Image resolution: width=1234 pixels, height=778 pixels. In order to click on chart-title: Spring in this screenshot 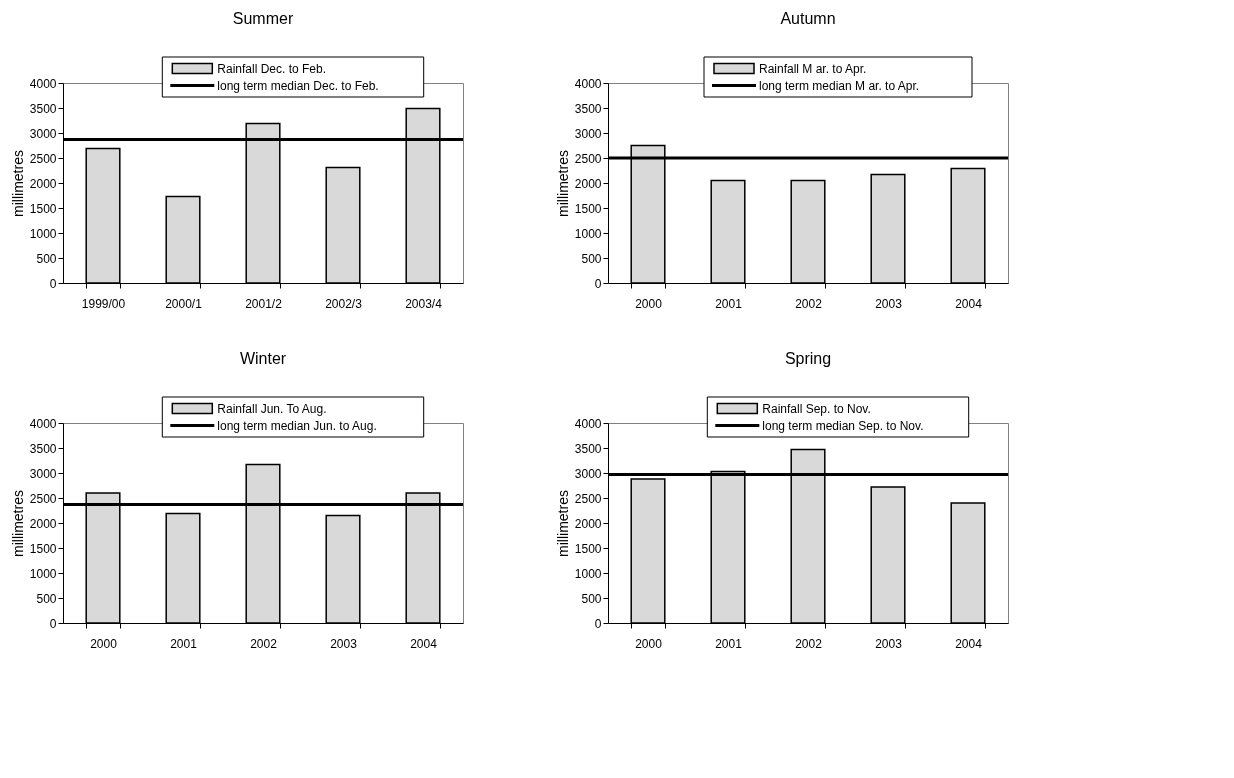, I will do `click(808, 358)`.